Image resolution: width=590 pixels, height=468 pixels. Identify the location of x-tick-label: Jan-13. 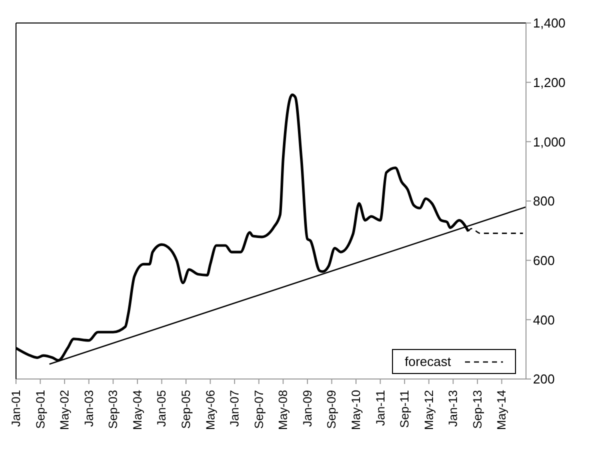
(453, 408).